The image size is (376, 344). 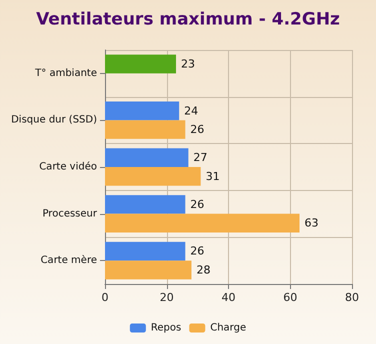 I want to click on data-label: 31, so click(x=213, y=176).